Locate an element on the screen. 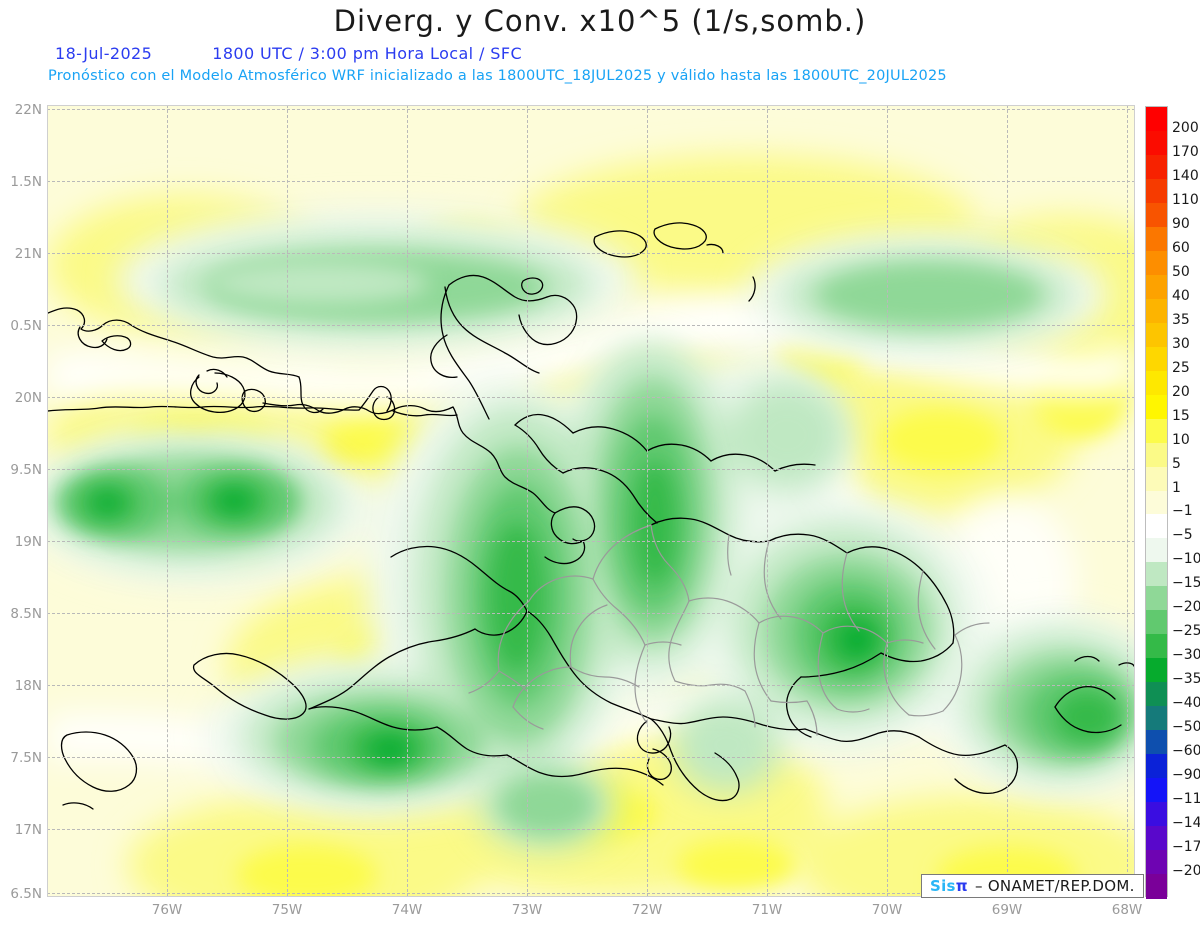  colorbar-tick-label: 200 is located at coordinates (1185, 127).